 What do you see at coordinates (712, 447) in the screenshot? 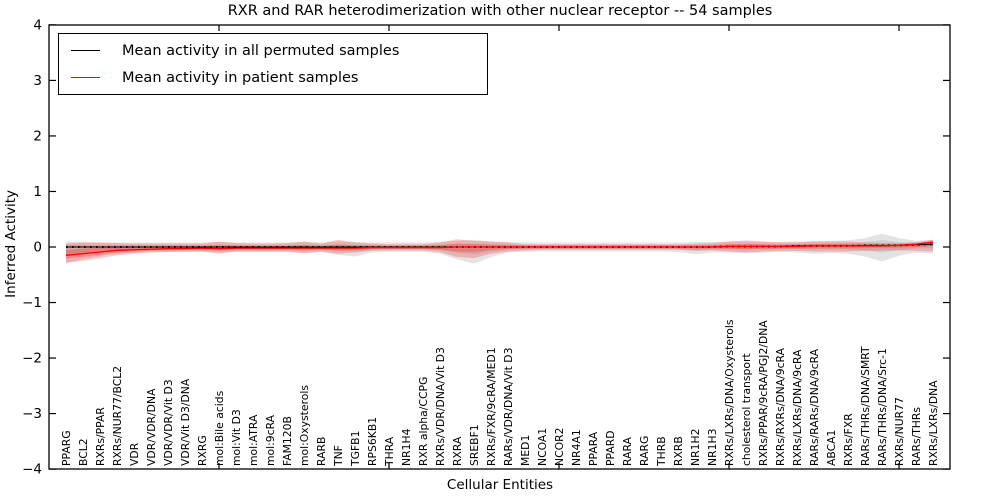
I see `x-category-label: NR1H3` at bounding box center [712, 447].